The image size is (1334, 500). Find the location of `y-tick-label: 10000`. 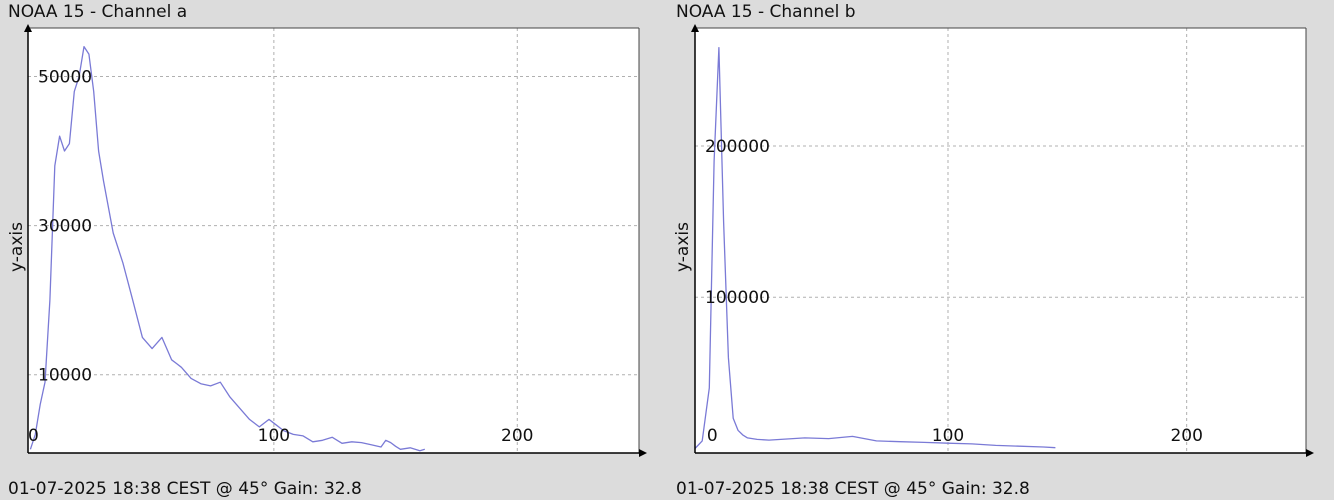

y-tick-label: 10000 is located at coordinates (65, 376).